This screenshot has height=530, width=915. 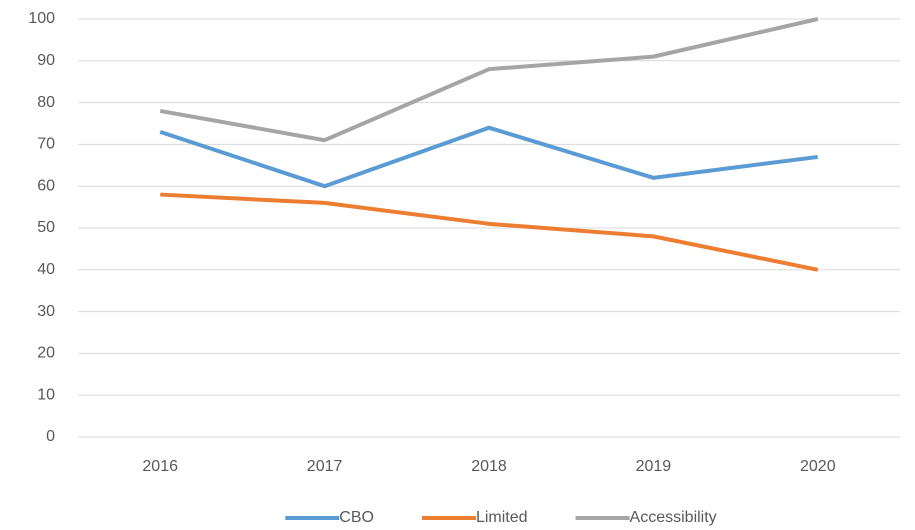 I want to click on y-tick-label: 50, so click(x=46, y=227).